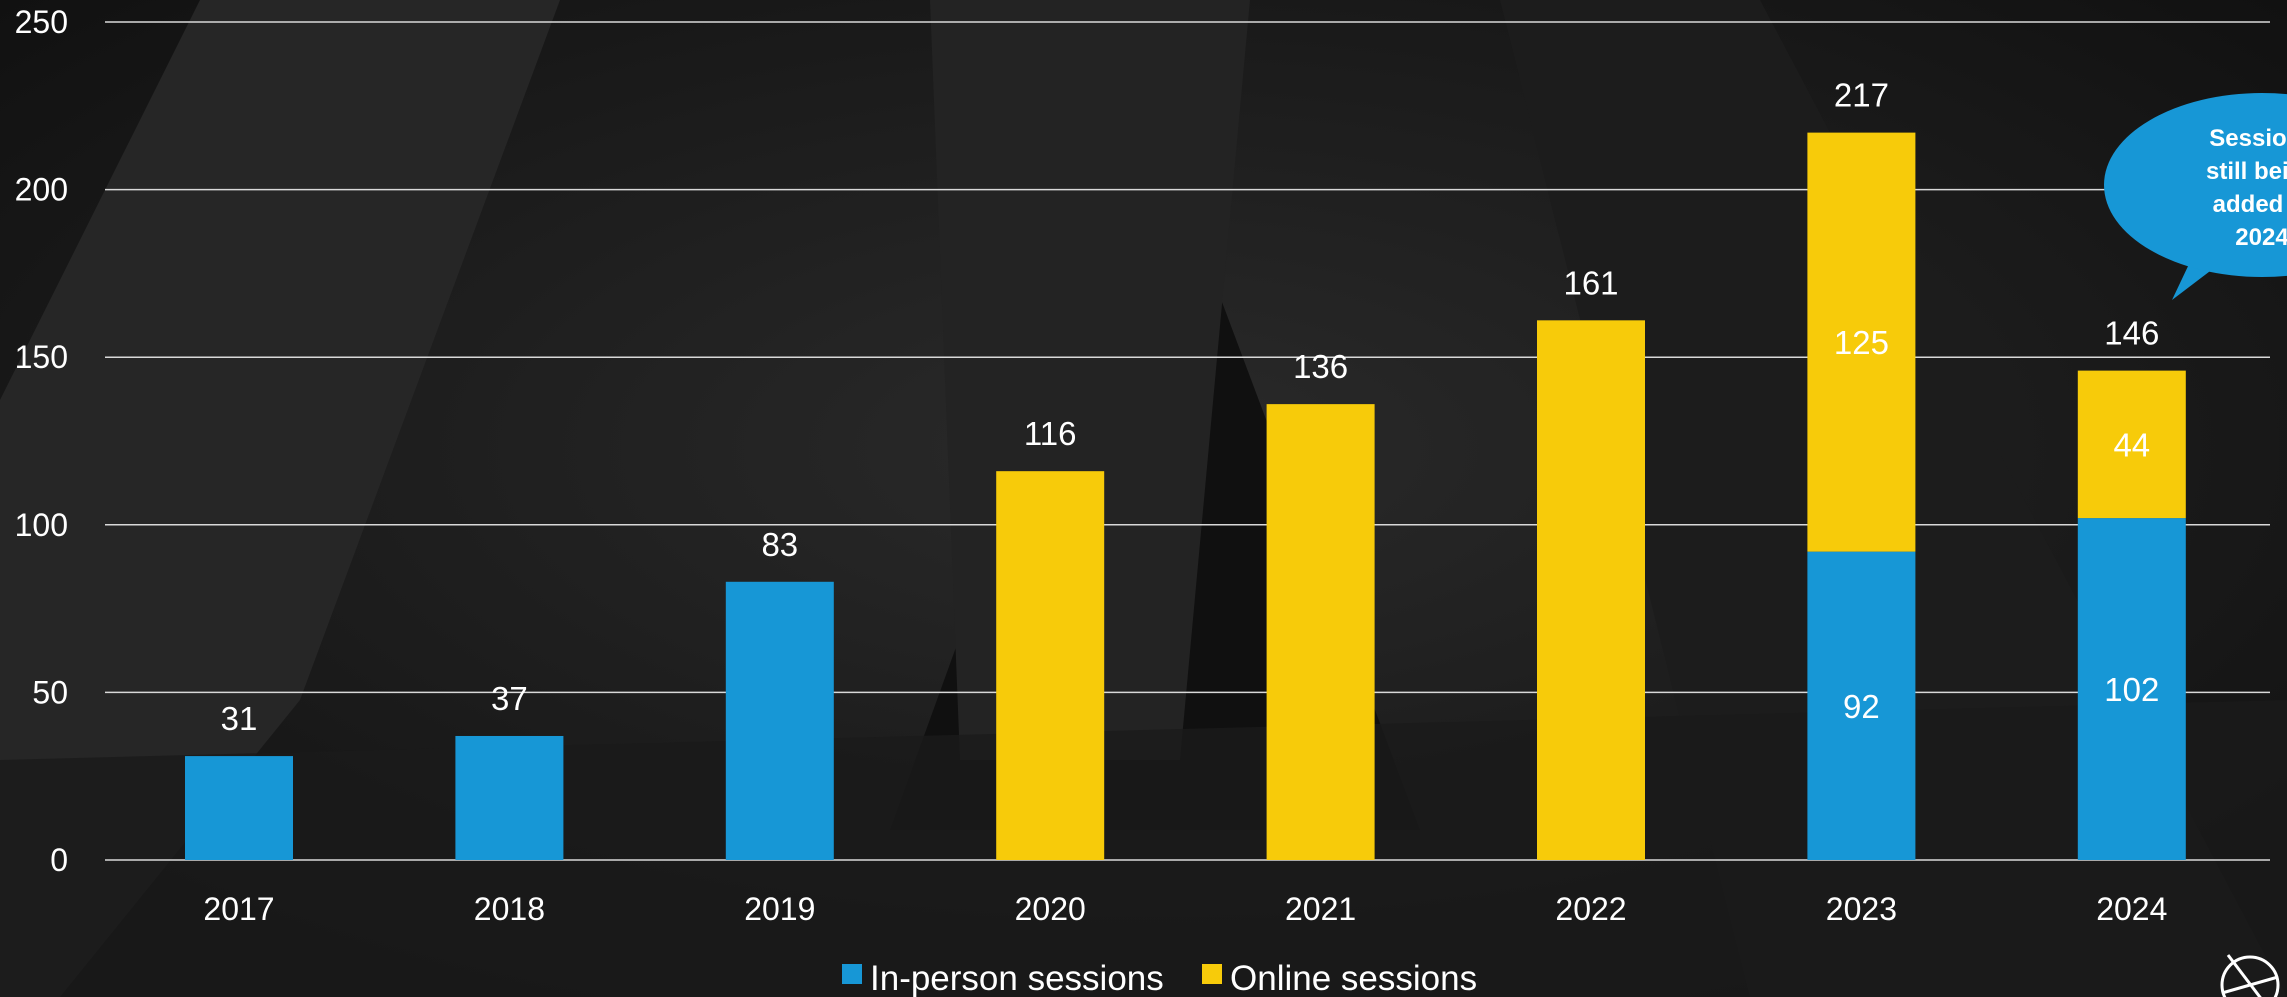 The image size is (2287, 997). I want to click on bar-2018-in-person, so click(509, 797).